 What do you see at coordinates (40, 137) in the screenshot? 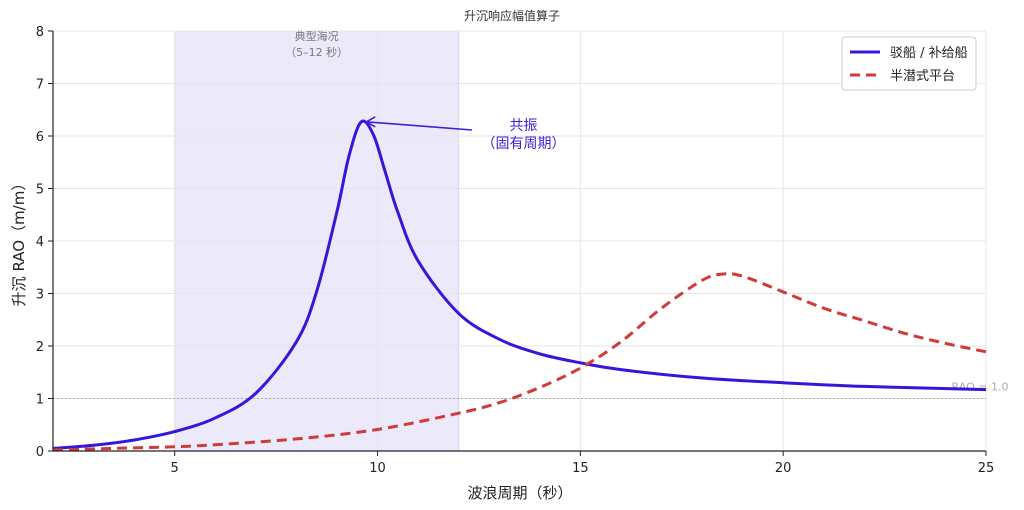
I see `y-tick-label: 6` at bounding box center [40, 137].